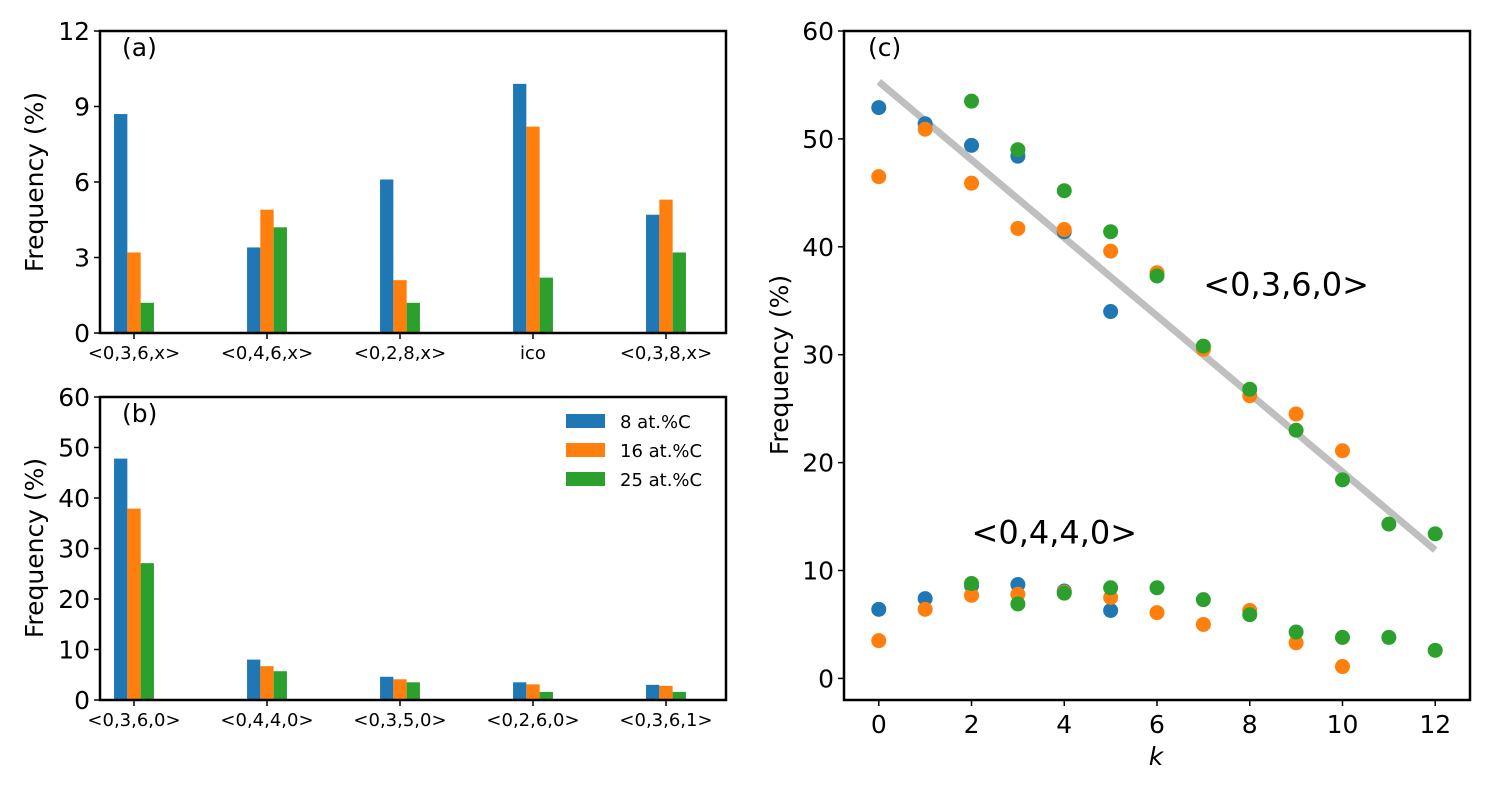  Describe the element at coordinates (532, 720) in the screenshot. I see `category-label: <0,2,6,0>` at that location.